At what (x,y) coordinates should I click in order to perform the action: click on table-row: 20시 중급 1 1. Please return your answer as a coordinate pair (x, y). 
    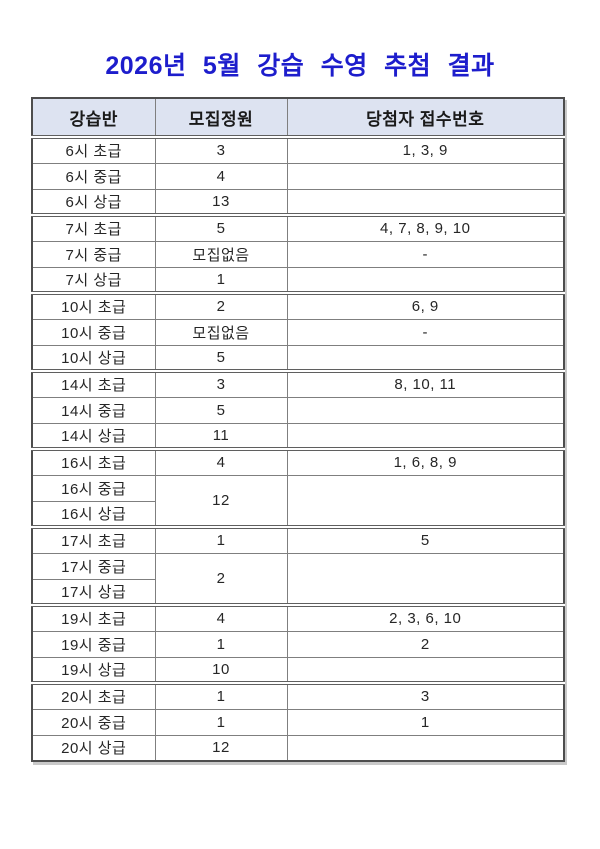
    Looking at the image, I should click on (298, 722).